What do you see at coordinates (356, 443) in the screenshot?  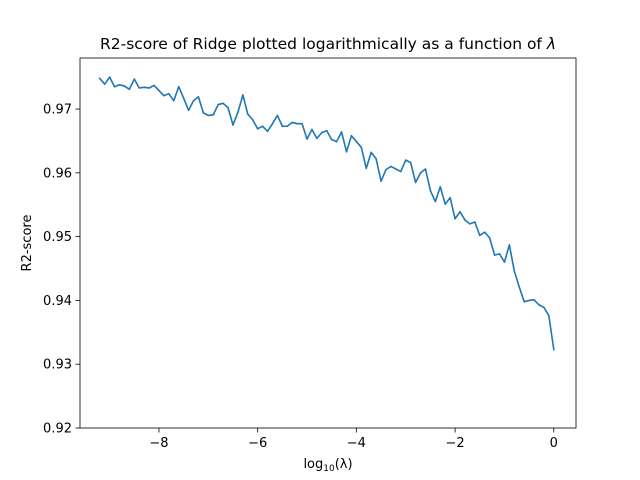 I see `x-tick-label: −4` at bounding box center [356, 443].